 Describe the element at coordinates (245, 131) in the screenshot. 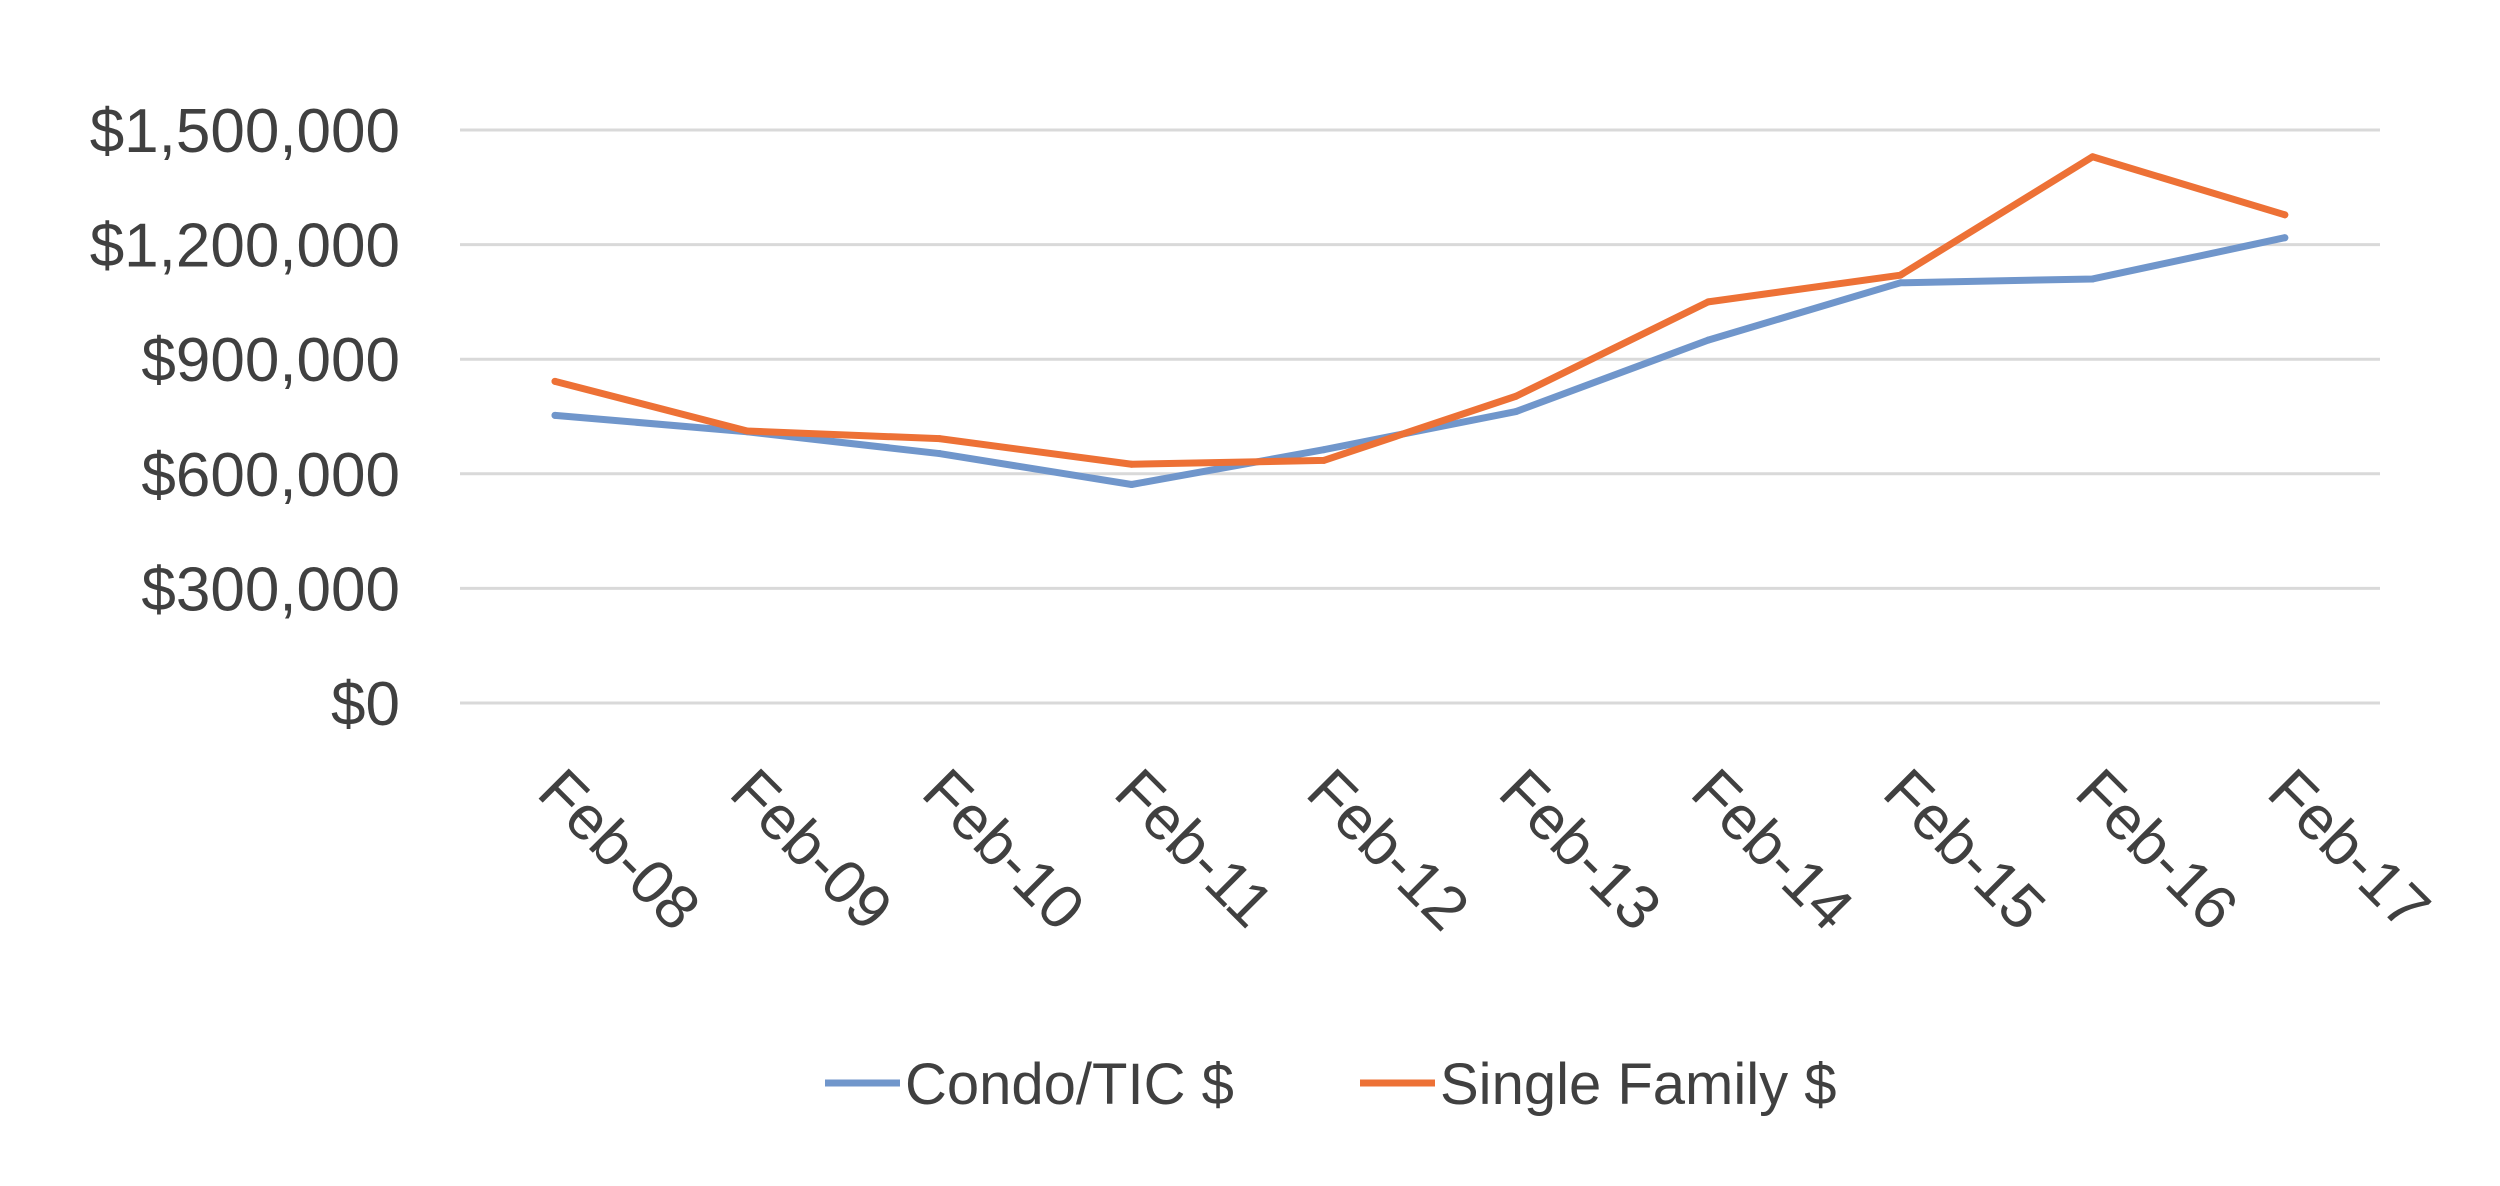

I see `y-tick-label: $1,500,000` at that location.